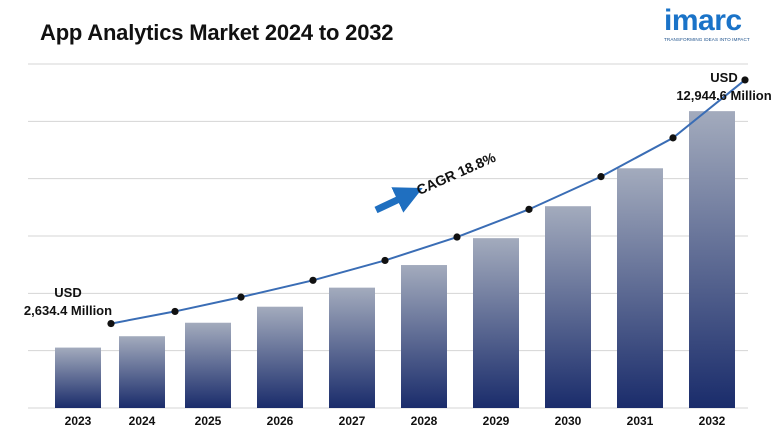 The width and height of the screenshot is (776, 429). I want to click on bar-2032, so click(712, 259).